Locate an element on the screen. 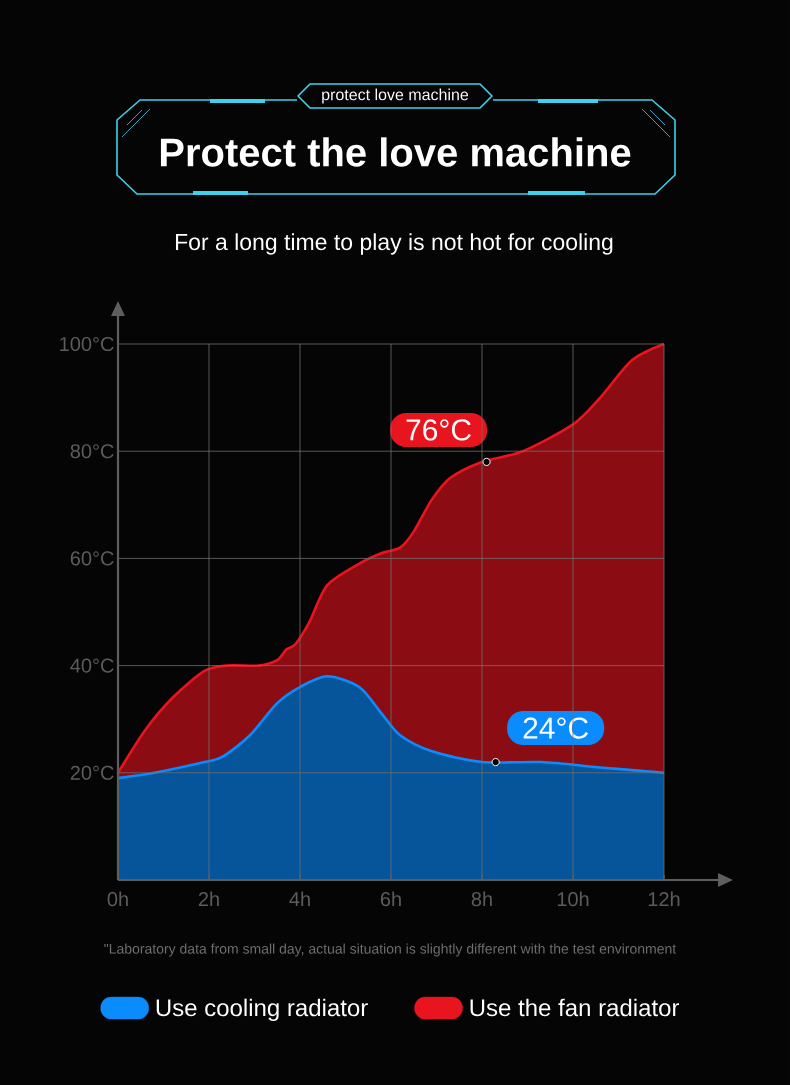 This screenshot has height=1085, width=790. annotation: 24°C is located at coordinates (556, 728).